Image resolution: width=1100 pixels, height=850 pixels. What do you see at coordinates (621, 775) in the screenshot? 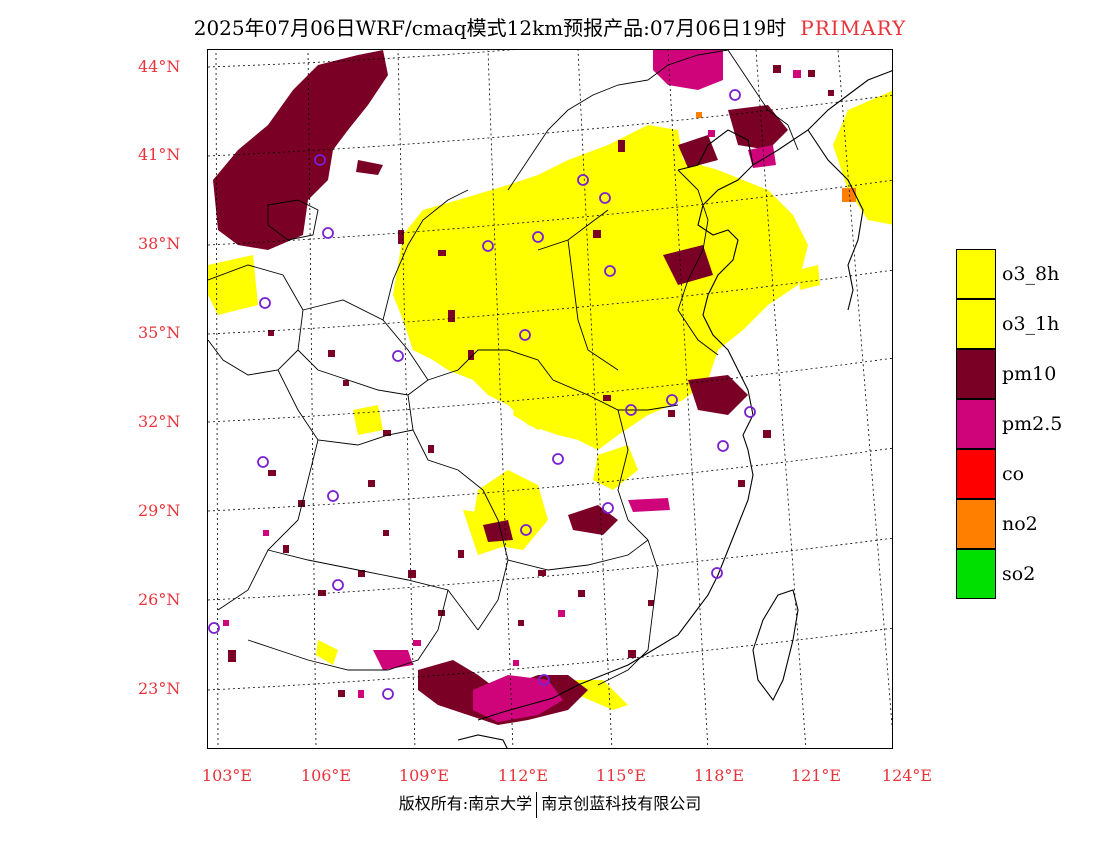
I see `lon-label-115: 115°E` at bounding box center [621, 775].